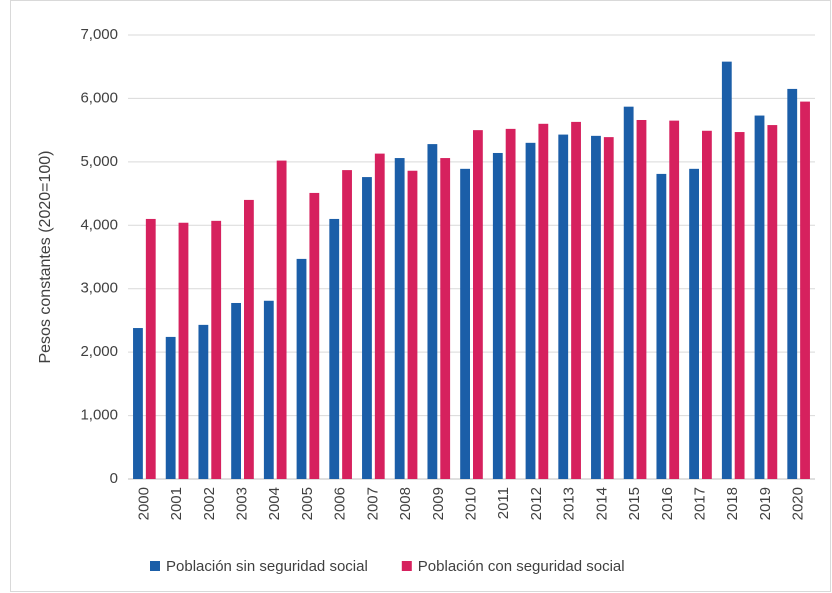 The width and height of the screenshot is (832, 593). Describe the element at coordinates (521, 566) in the screenshot. I see `legend-label: Población con seguridad social` at that location.